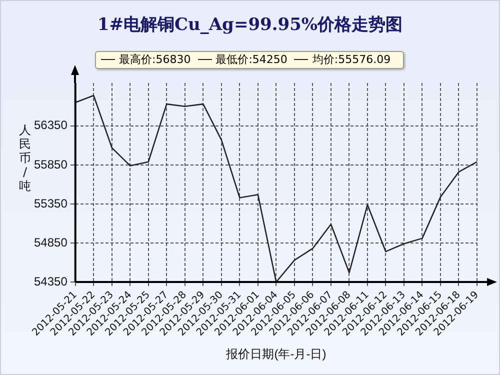 This screenshot has width=500, height=375. What do you see at coordinates (250, 25) in the screenshot?
I see `chart-title: 1#电解铜Cu_Ag=99.95%价格走势图` at bounding box center [250, 25].